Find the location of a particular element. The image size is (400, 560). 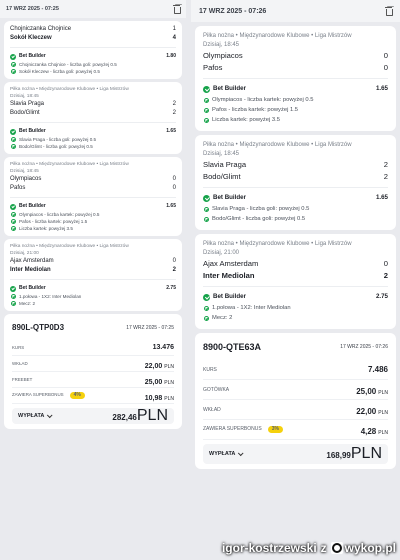

coupon-header: 17 WRZ 2025 - 07:25 is located at coordinates (93, 9).